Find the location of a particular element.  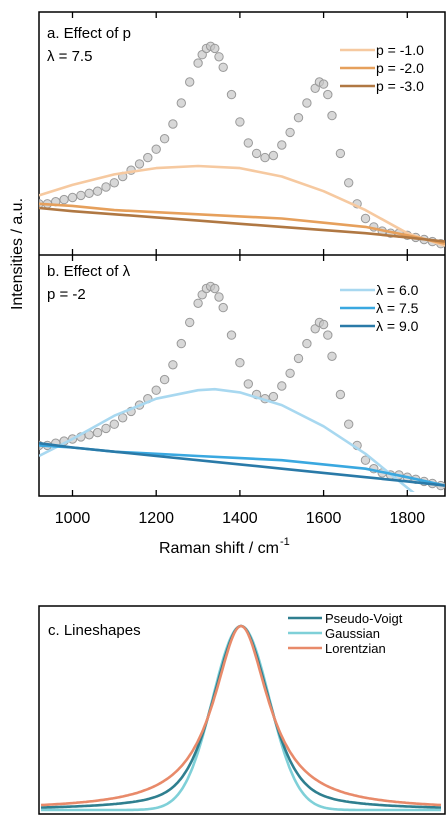

x-tick-label: 1800 is located at coordinates (408, 518).